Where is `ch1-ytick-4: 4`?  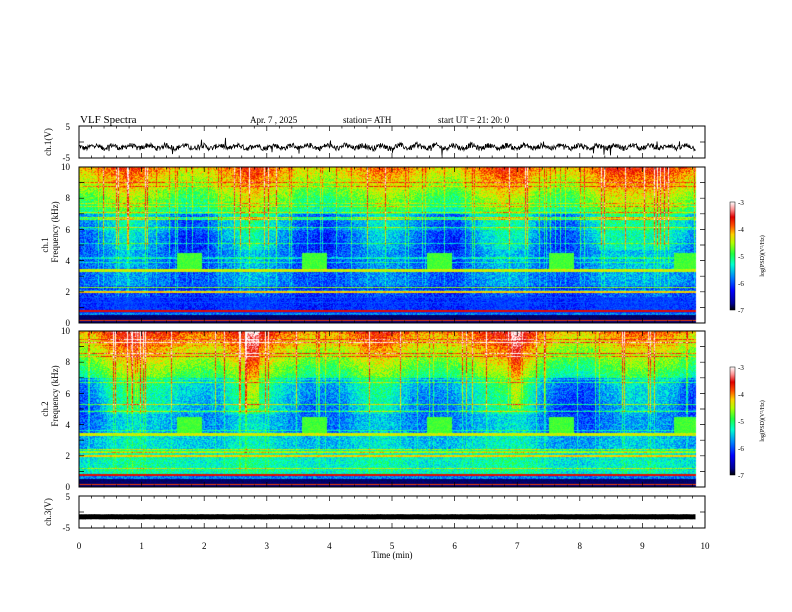
ch1-ytick-4: 4 is located at coordinates (68, 261).